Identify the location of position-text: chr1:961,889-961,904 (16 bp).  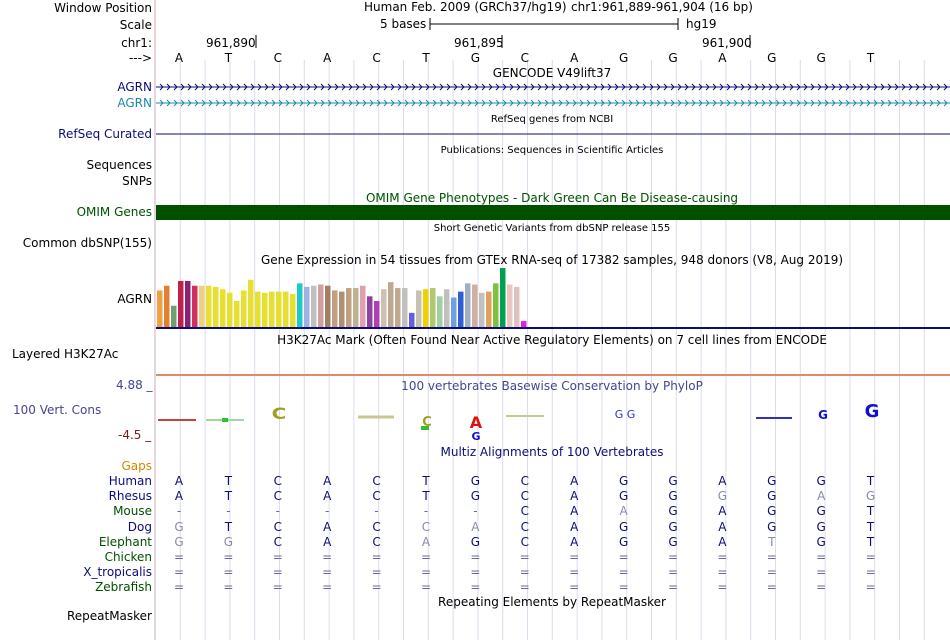
(662, 7).